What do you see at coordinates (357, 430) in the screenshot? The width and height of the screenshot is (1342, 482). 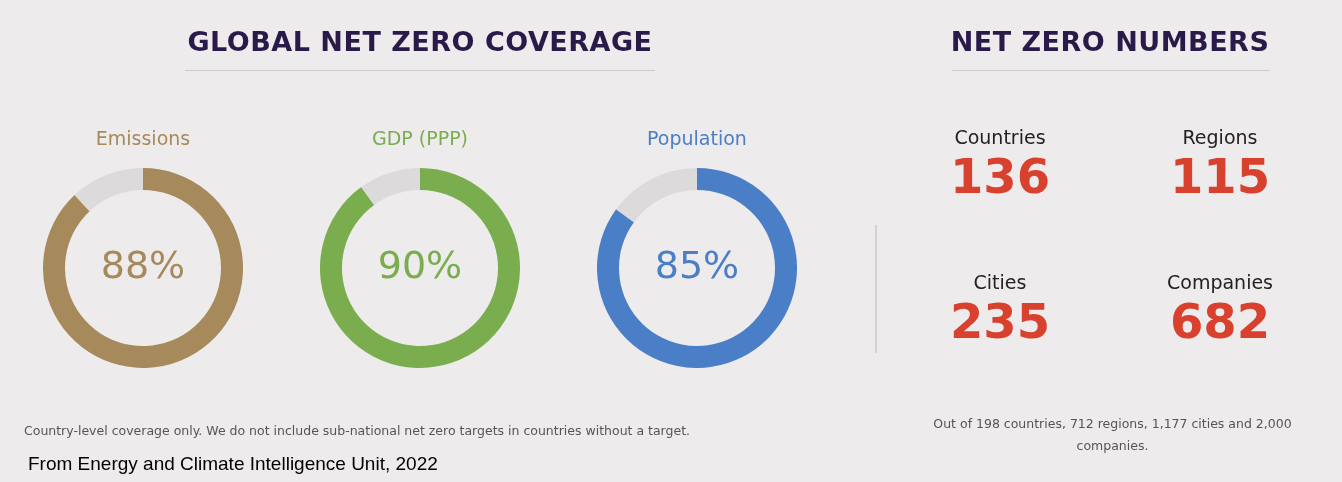 I see `text: Country-level coverage only. We do not include sub-national net zero targets in countries without a target.` at bounding box center [357, 430].